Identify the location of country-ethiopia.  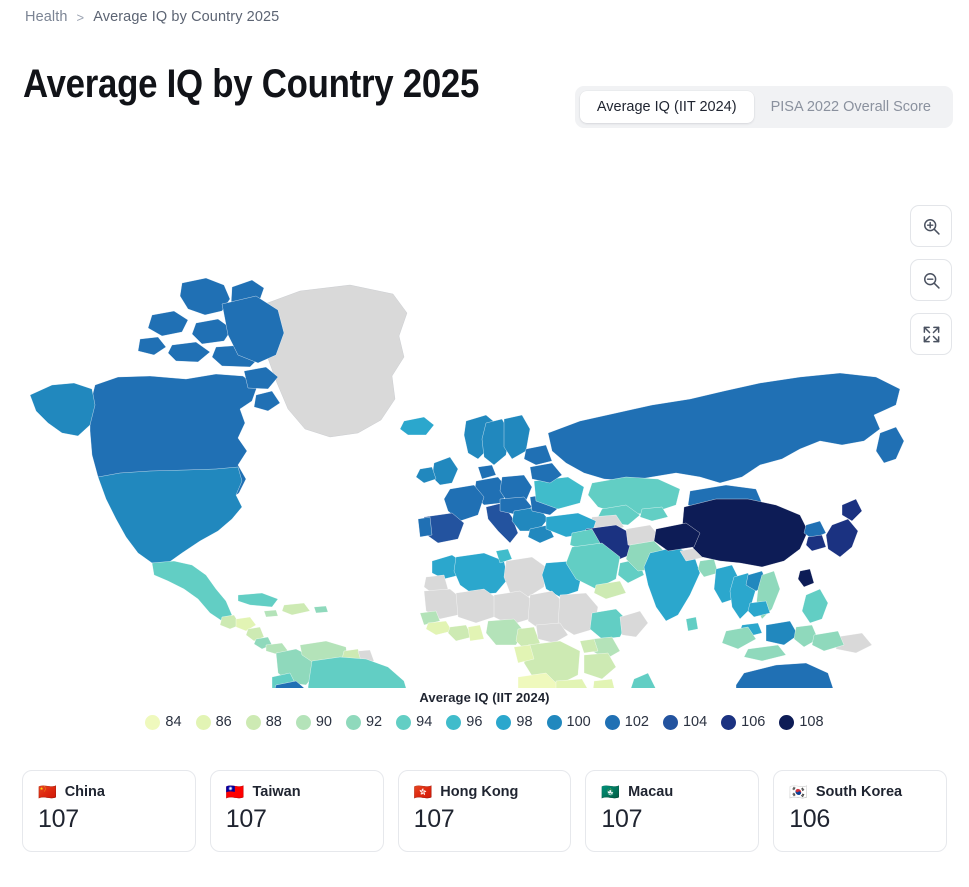
(609, 624).